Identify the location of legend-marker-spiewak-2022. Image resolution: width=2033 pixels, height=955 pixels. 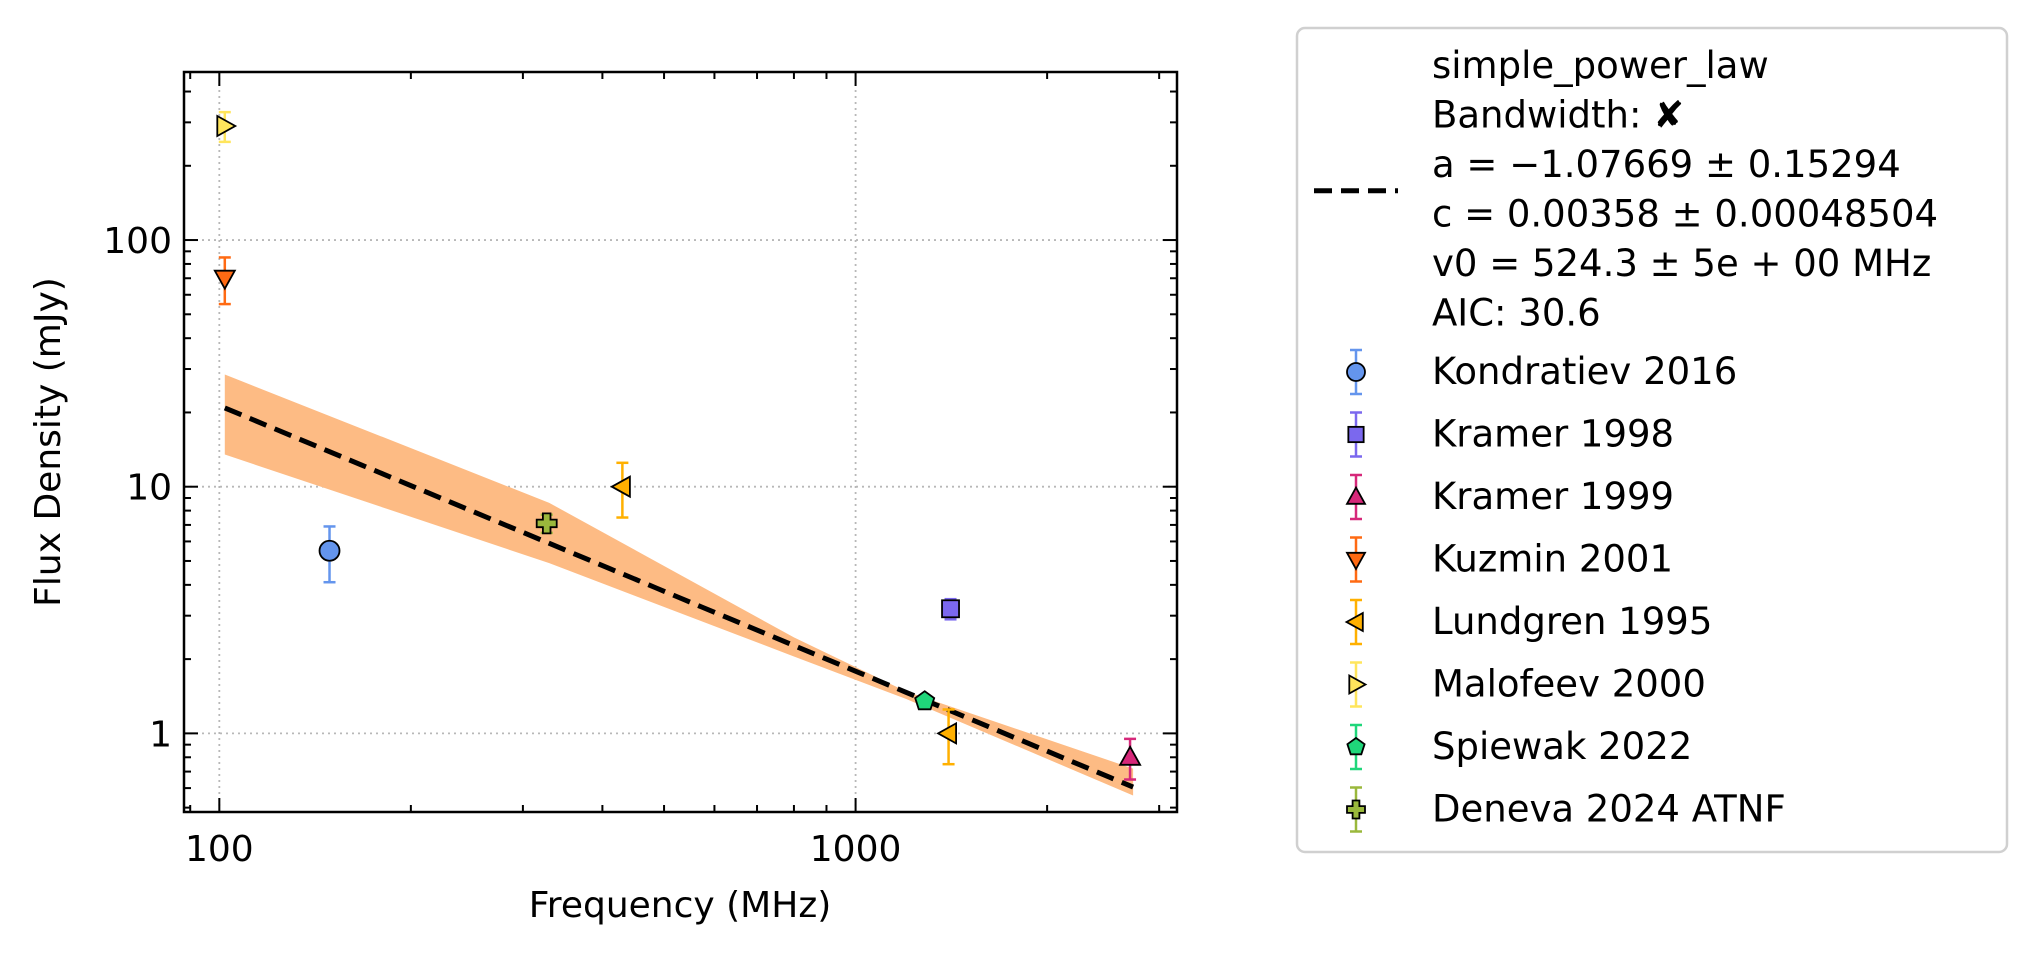
(1356, 746).